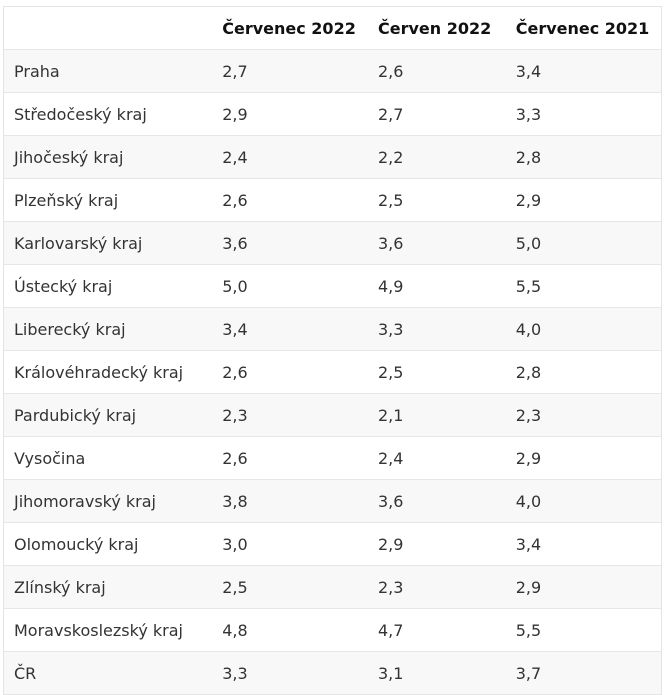 The width and height of the screenshot is (669, 695). I want to click on cell-july-2022: 3,8, so click(290, 501).